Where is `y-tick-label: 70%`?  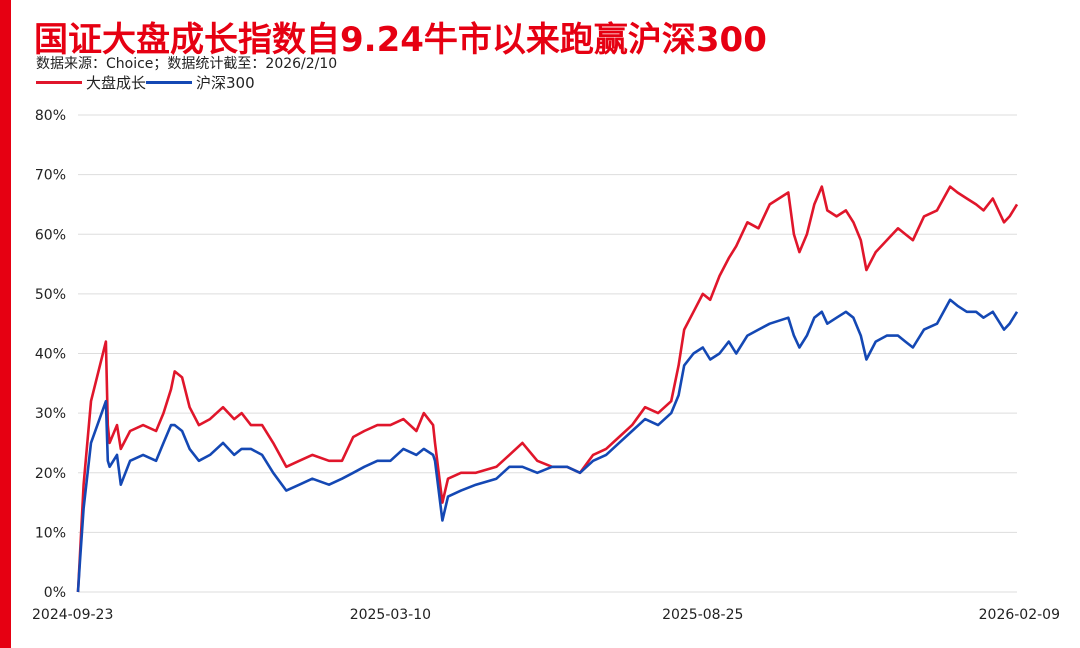 y-tick-label: 70% is located at coordinates (50, 176).